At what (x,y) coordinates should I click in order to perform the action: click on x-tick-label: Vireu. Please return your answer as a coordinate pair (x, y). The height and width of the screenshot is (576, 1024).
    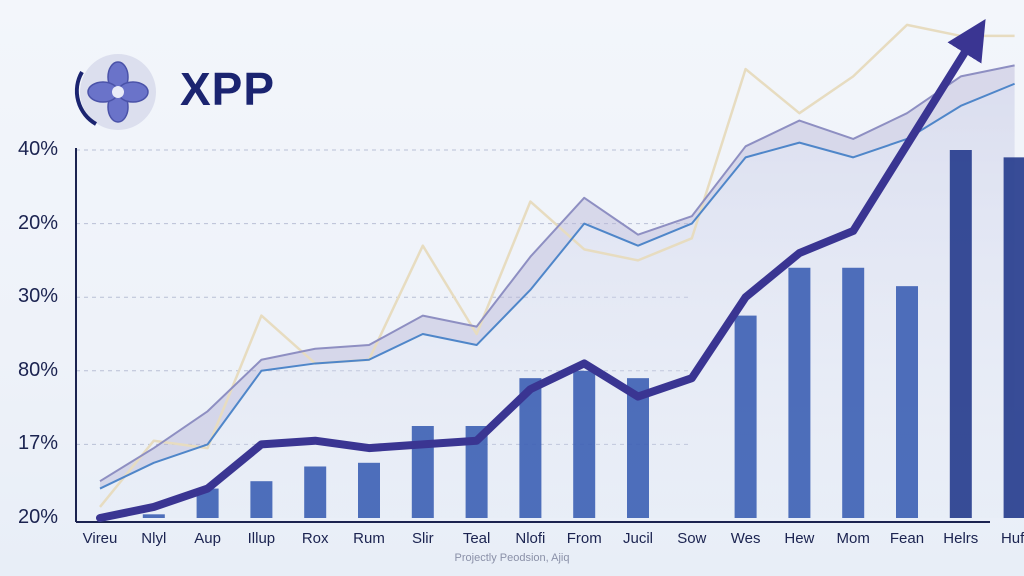
    Looking at the image, I should click on (100, 538).